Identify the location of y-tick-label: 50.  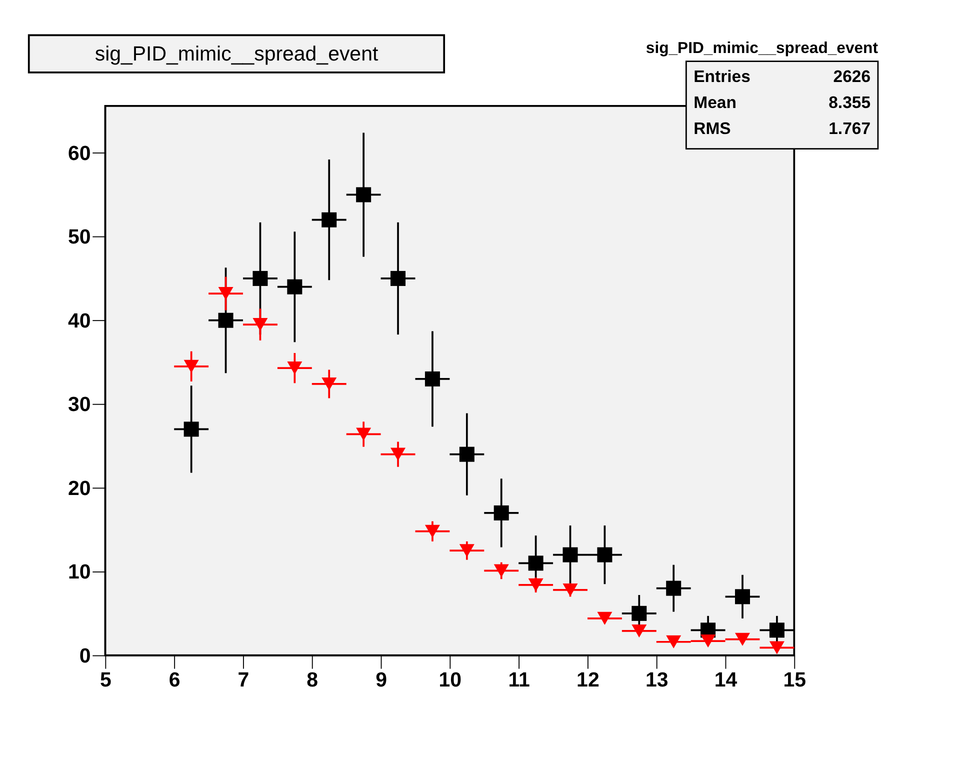
(79, 237).